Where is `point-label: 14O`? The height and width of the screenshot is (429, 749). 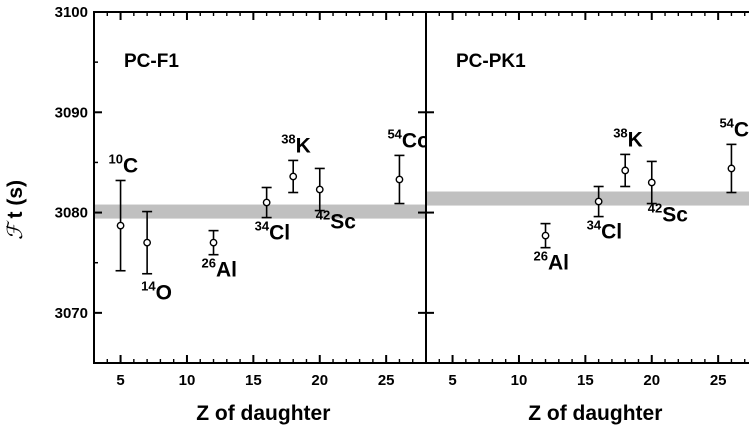
point-label: 14O is located at coordinates (156, 292).